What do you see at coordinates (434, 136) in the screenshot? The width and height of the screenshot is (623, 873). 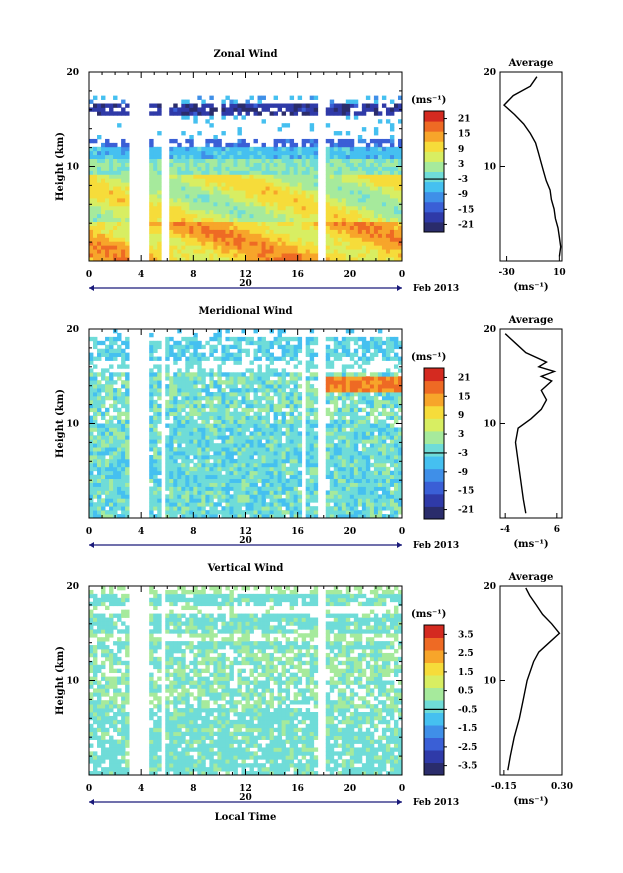 I see `colorbar-segment` at bounding box center [434, 136].